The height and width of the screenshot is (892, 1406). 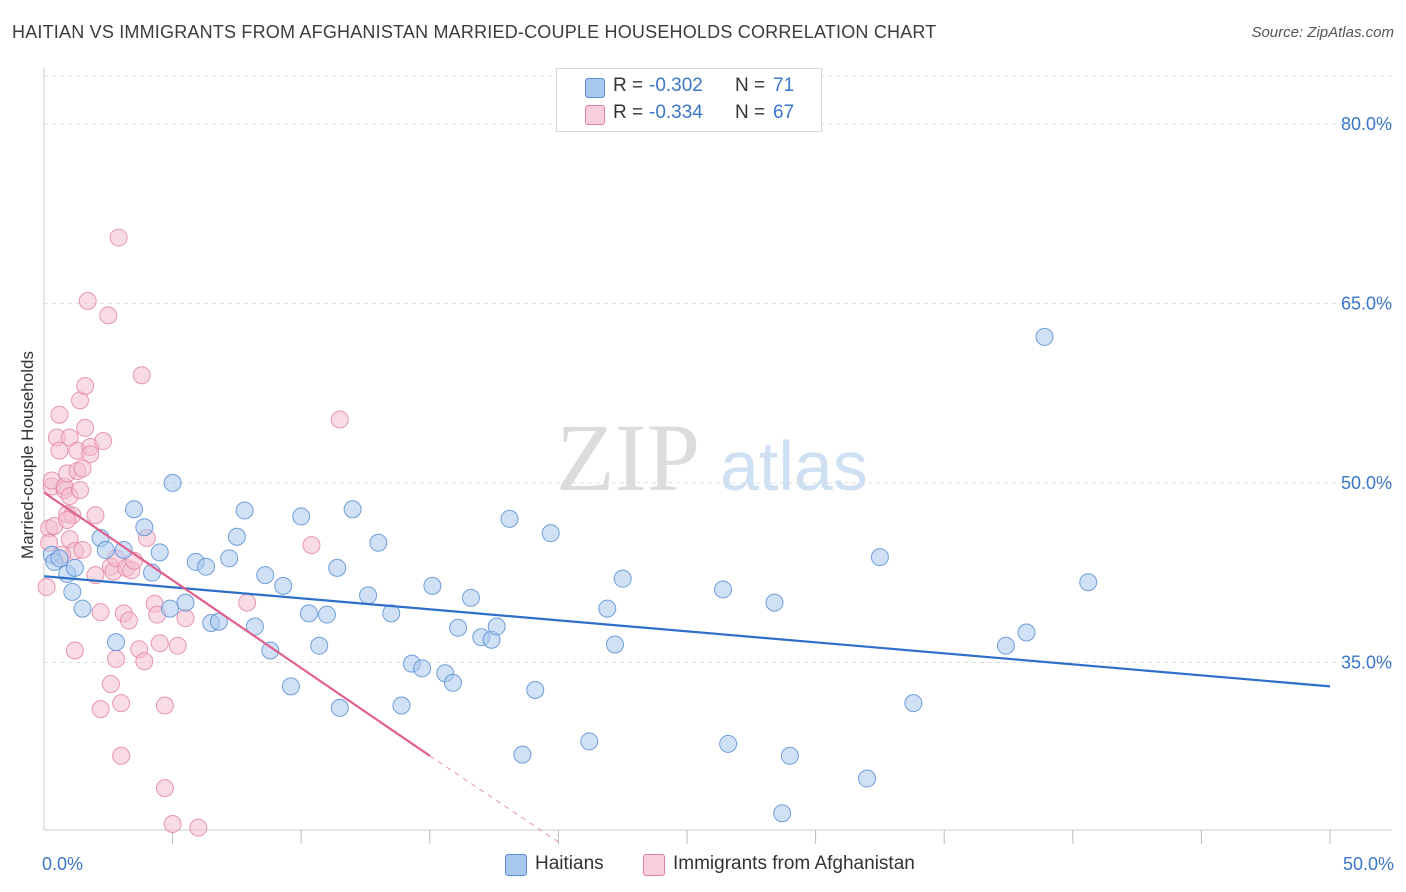 I want to click on x-tick-label: 0.0%, so click(x=62, y=864).